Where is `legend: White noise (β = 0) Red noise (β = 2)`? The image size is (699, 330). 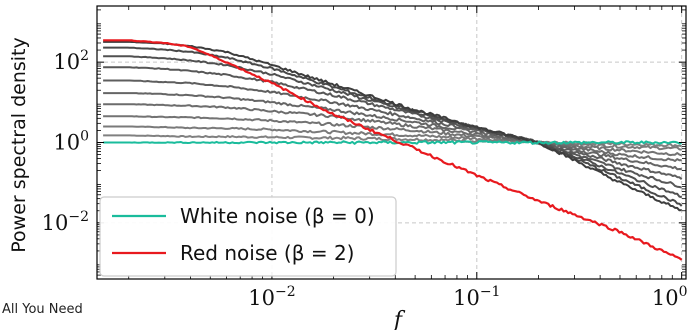
legend: White noise (β = 0) Red noise (β = 2) is located at coordinates (248, 236).